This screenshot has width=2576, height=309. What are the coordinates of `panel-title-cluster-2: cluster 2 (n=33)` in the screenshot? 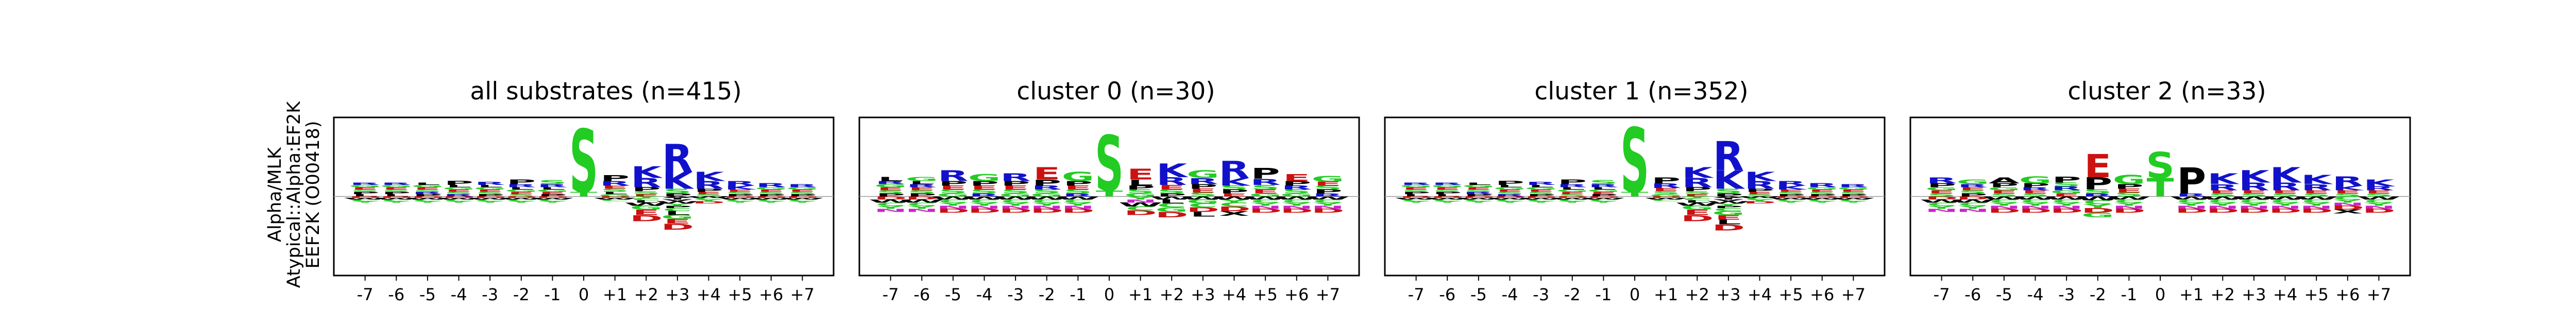 It's located at (2166, 91).